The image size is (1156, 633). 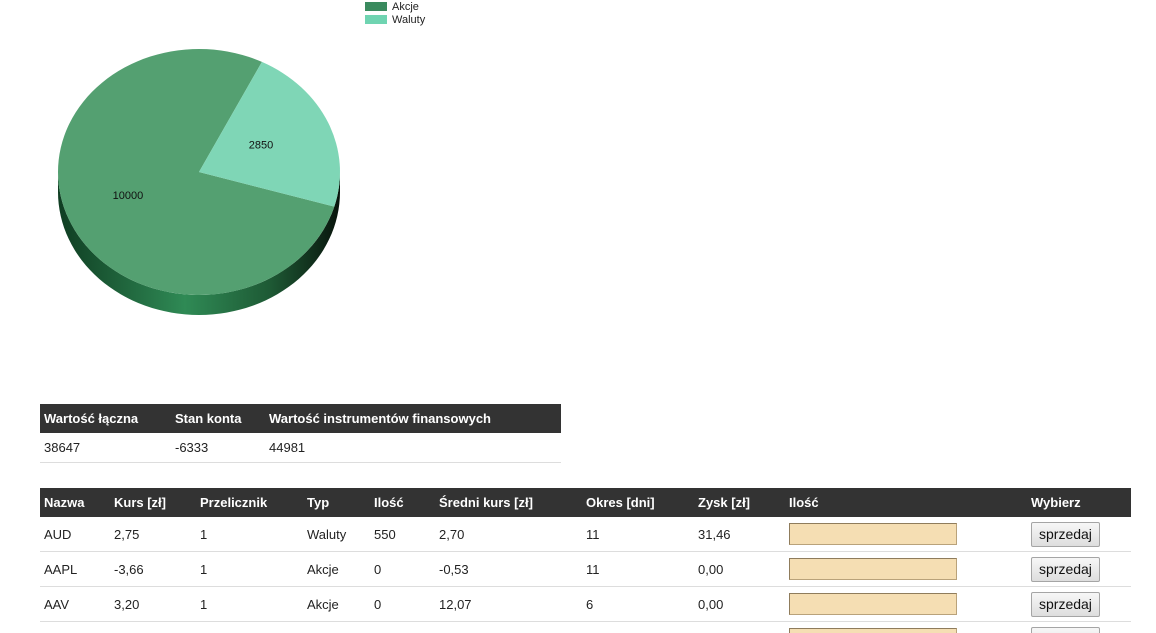 I want to click on cell-period, so click(x=638, y=627).